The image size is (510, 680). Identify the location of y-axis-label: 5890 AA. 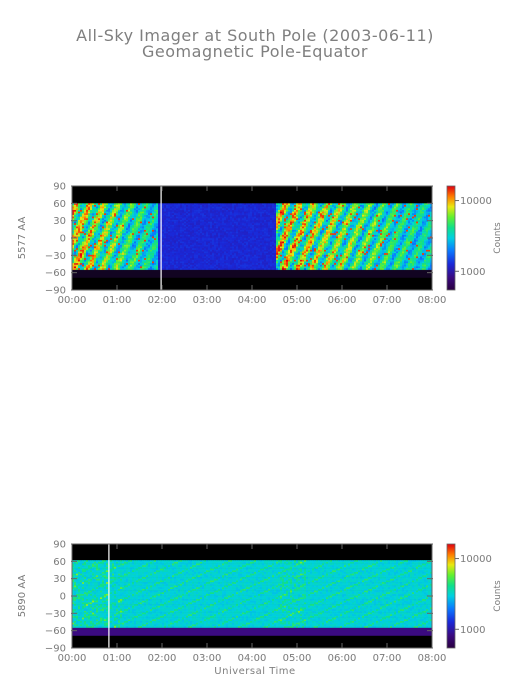
(22, 596).